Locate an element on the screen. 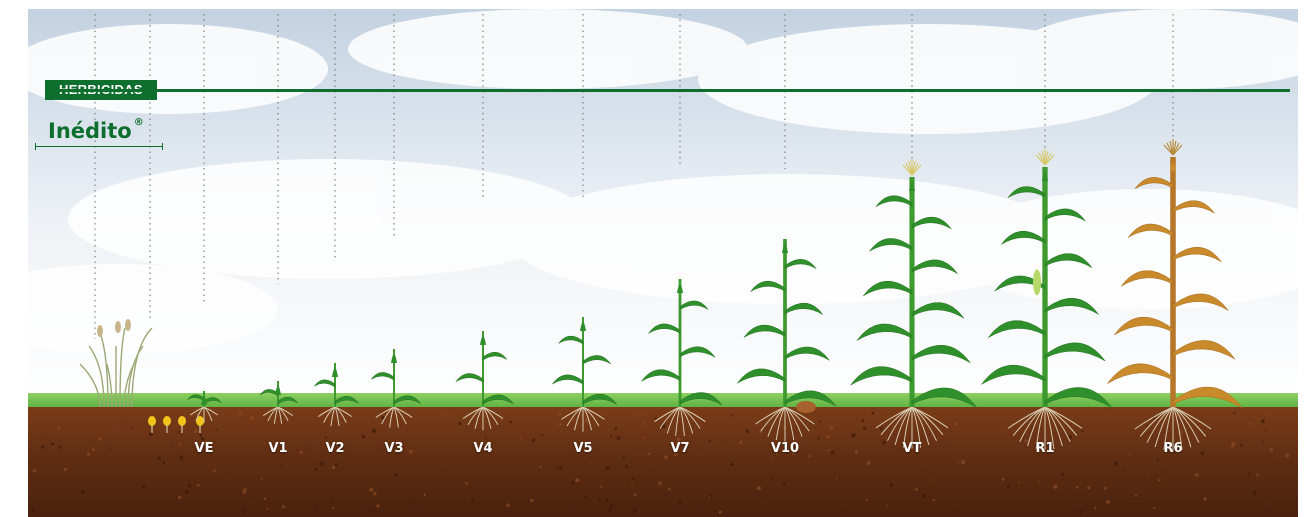  brand-name: Inédito is located at coordinates (90, 131).